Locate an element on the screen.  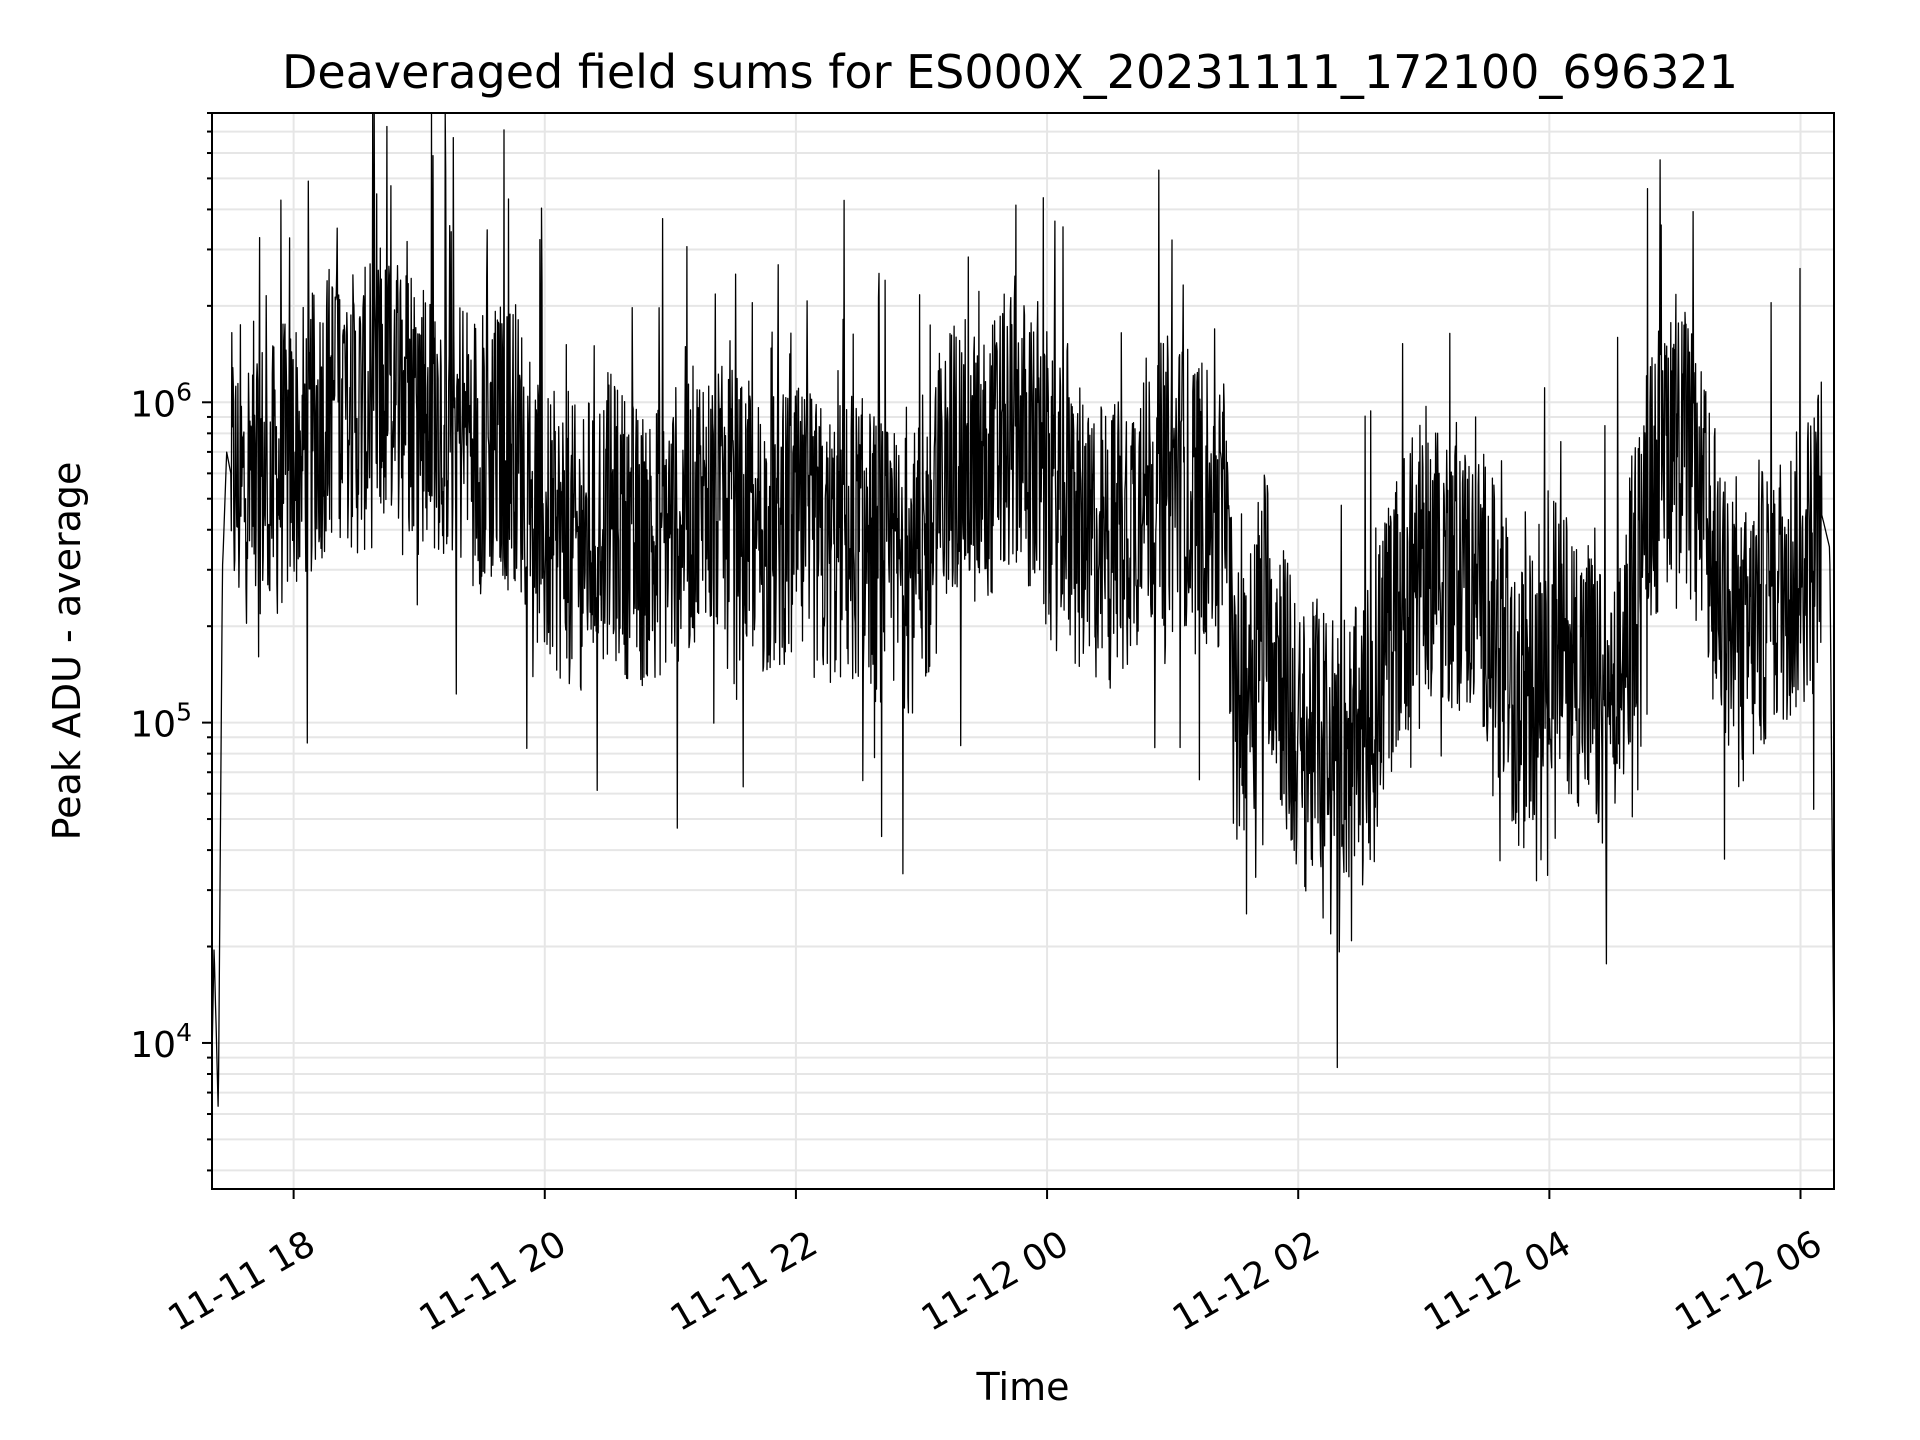
x-tick-label: 11-12 06 is located at coordinates (1748, 1281).